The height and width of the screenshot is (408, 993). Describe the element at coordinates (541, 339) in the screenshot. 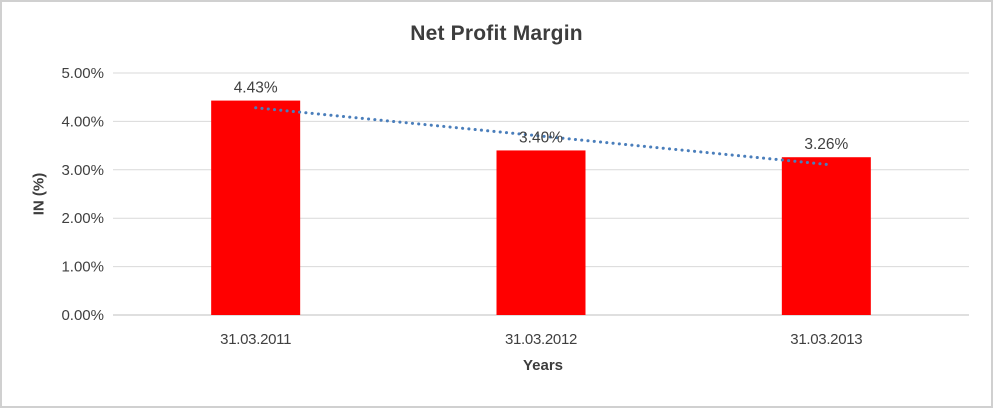

I see `x-tick-label: 31.03.2012` at that location.